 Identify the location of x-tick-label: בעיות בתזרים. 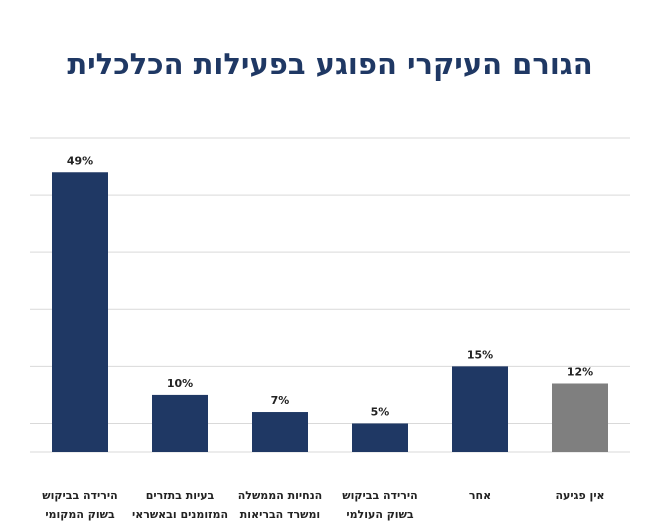
(180, 495).